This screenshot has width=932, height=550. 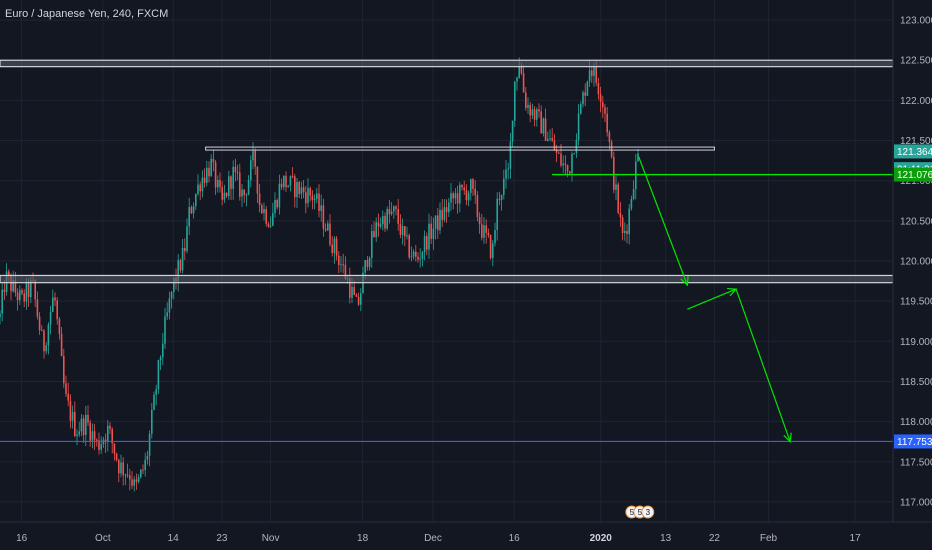 I want to click on event-badge-count: 3, so click(x=648, y=512).